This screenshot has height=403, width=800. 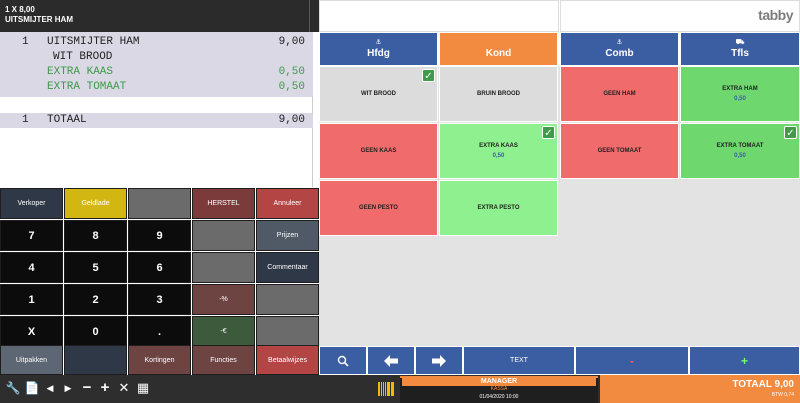 What do you see at coordinates (31, 235) in the screenshot?
I see `digit-7-key: 7` at bounding box center [31, 235].